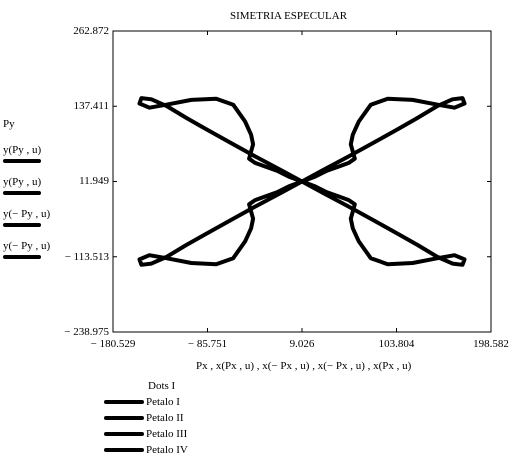  Describe the element at coordinates (91, 106) in the screenshot. I see `y-tick-label: 137.411` at that location.